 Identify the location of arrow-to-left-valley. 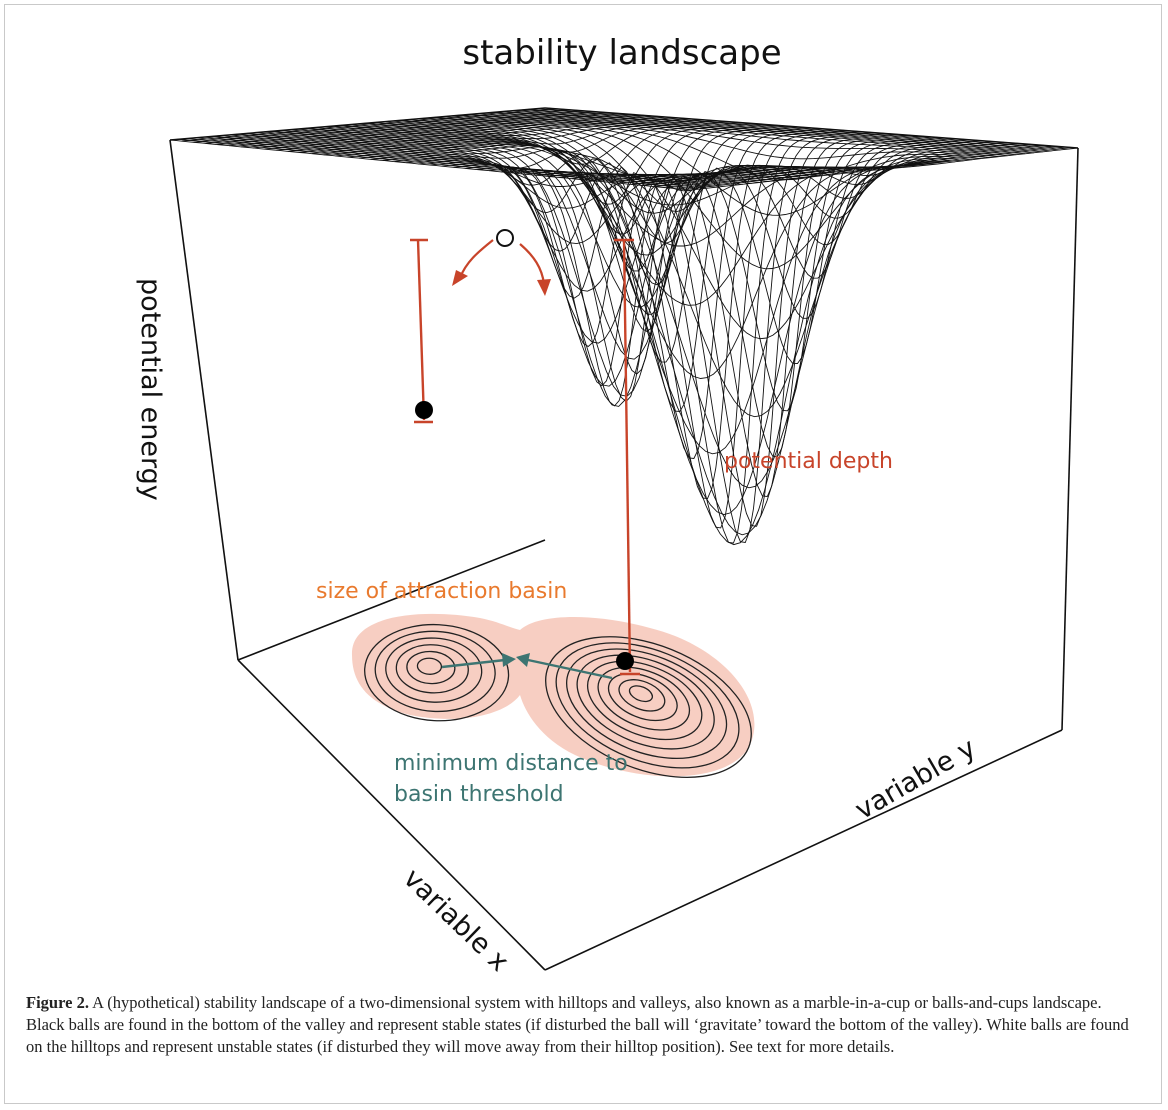
(476, 259).